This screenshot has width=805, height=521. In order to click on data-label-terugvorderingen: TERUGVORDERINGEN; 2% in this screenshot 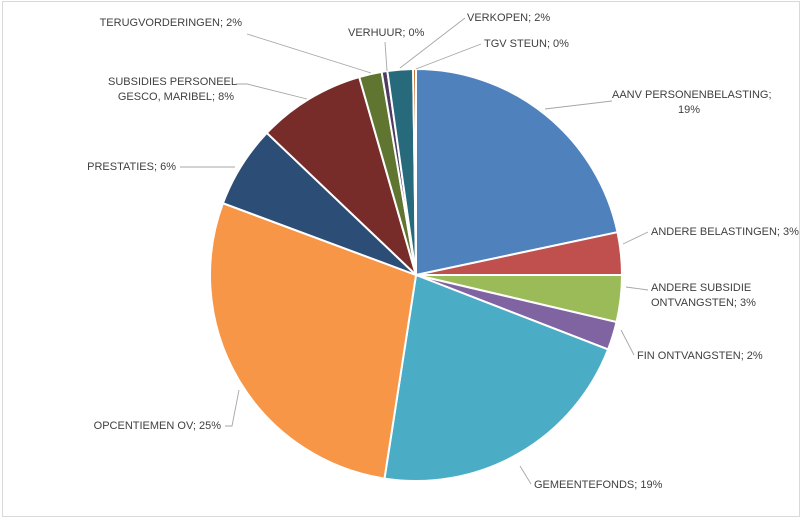, I will do `click(171, 23)`.